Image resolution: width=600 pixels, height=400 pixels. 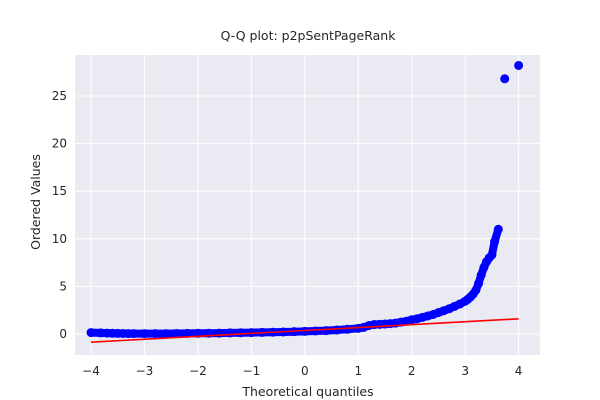 I want to click on y-axis-label: Ordered Values, so click(x=35, y=202).